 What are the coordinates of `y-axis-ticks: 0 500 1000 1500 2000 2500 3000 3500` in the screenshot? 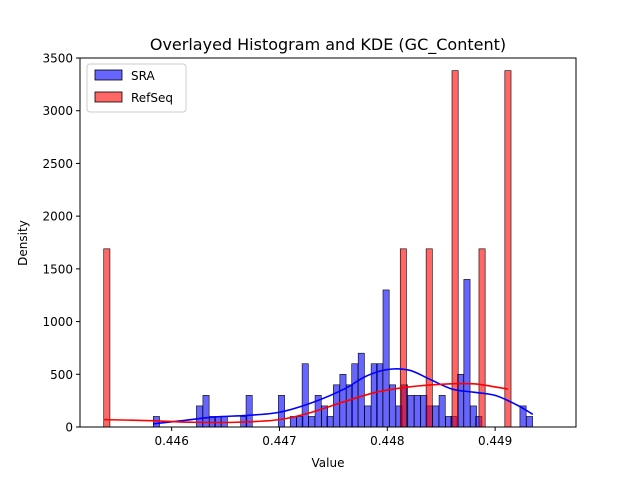 It's located at (61, 243).